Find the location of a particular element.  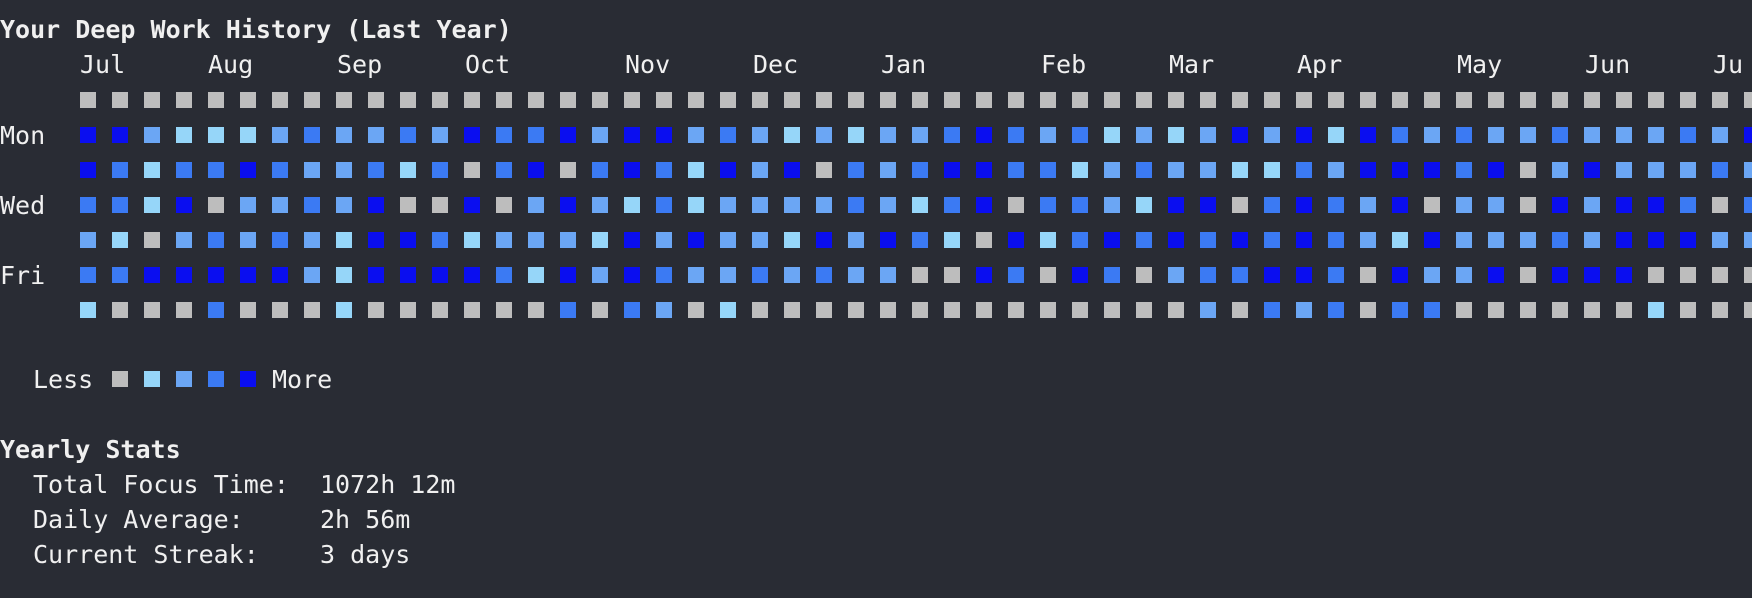

day-label-mon: Mon is located at coordinates (23, 135).